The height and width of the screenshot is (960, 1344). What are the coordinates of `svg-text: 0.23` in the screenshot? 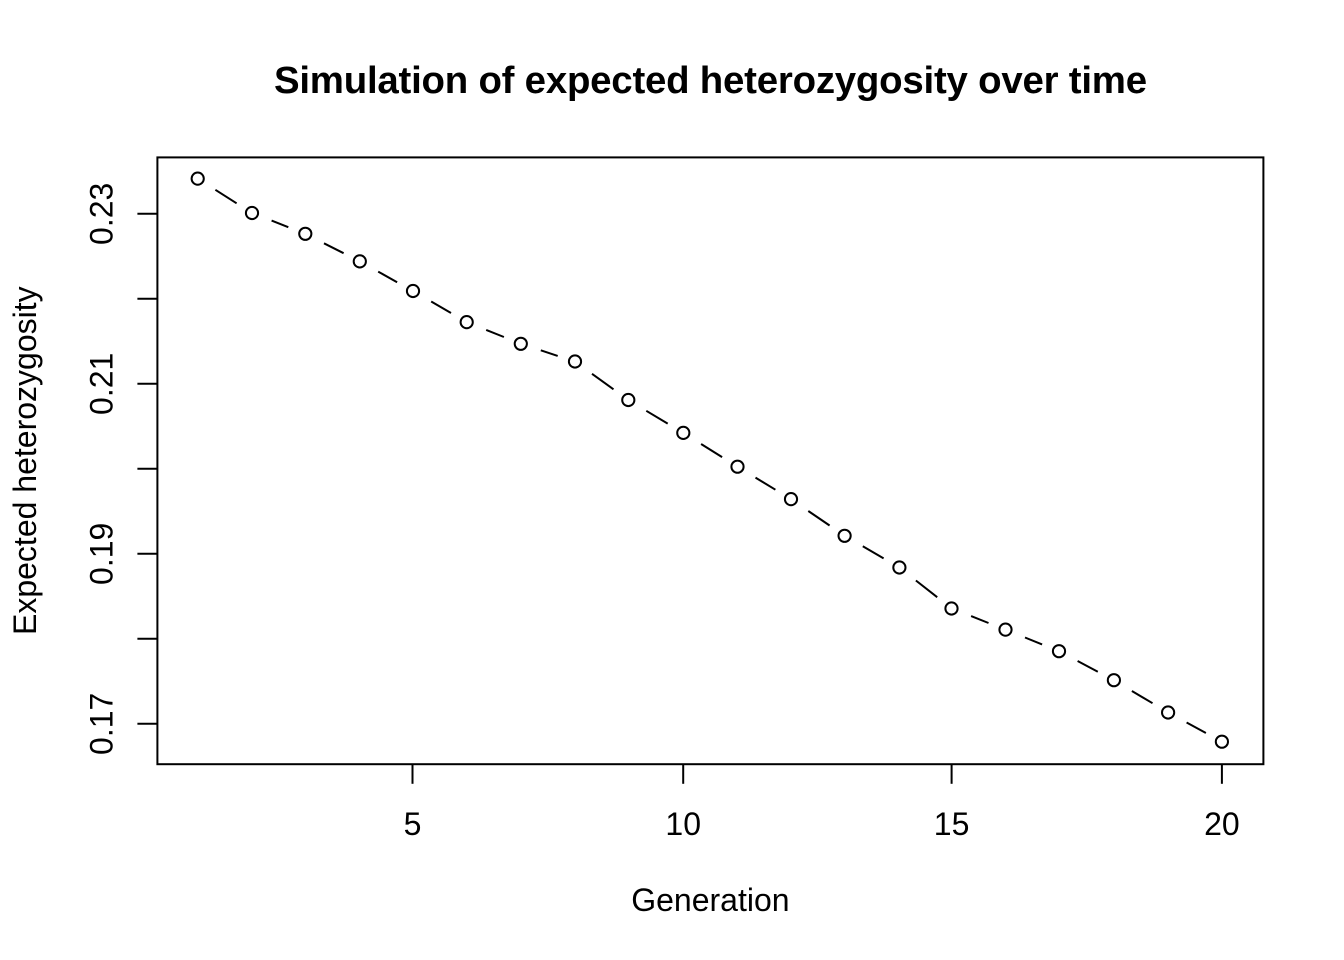 It's located at (102, 214).